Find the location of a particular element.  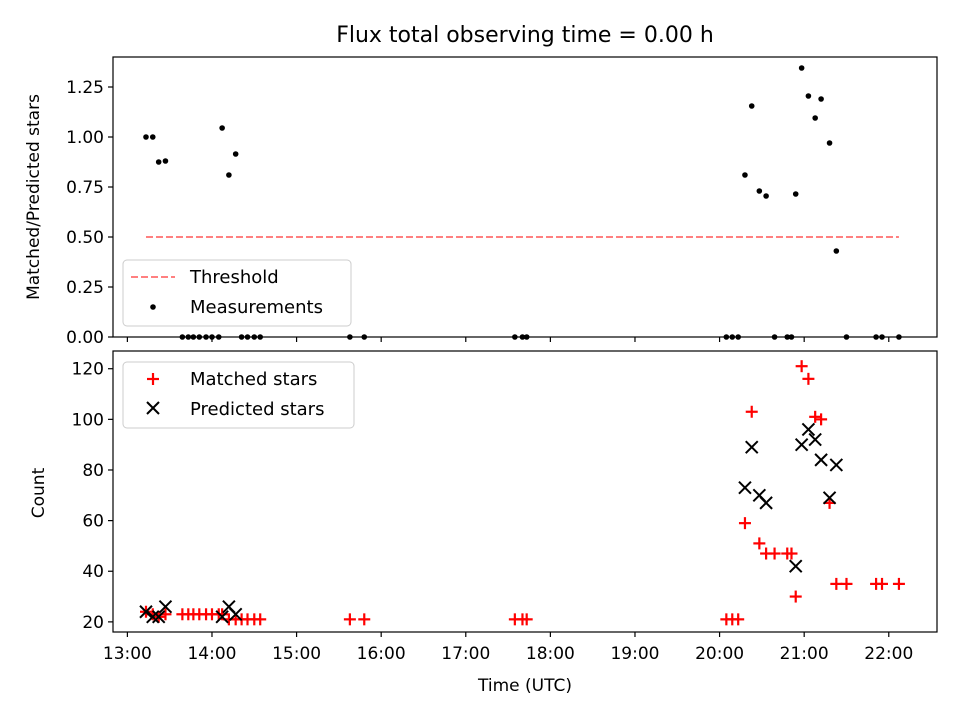

x-tick-label: 22:00 is located at coordinates (888, 654).